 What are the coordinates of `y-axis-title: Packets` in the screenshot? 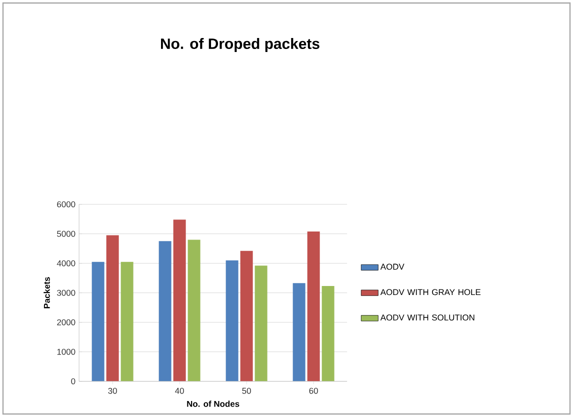 It's located at (47, 292).